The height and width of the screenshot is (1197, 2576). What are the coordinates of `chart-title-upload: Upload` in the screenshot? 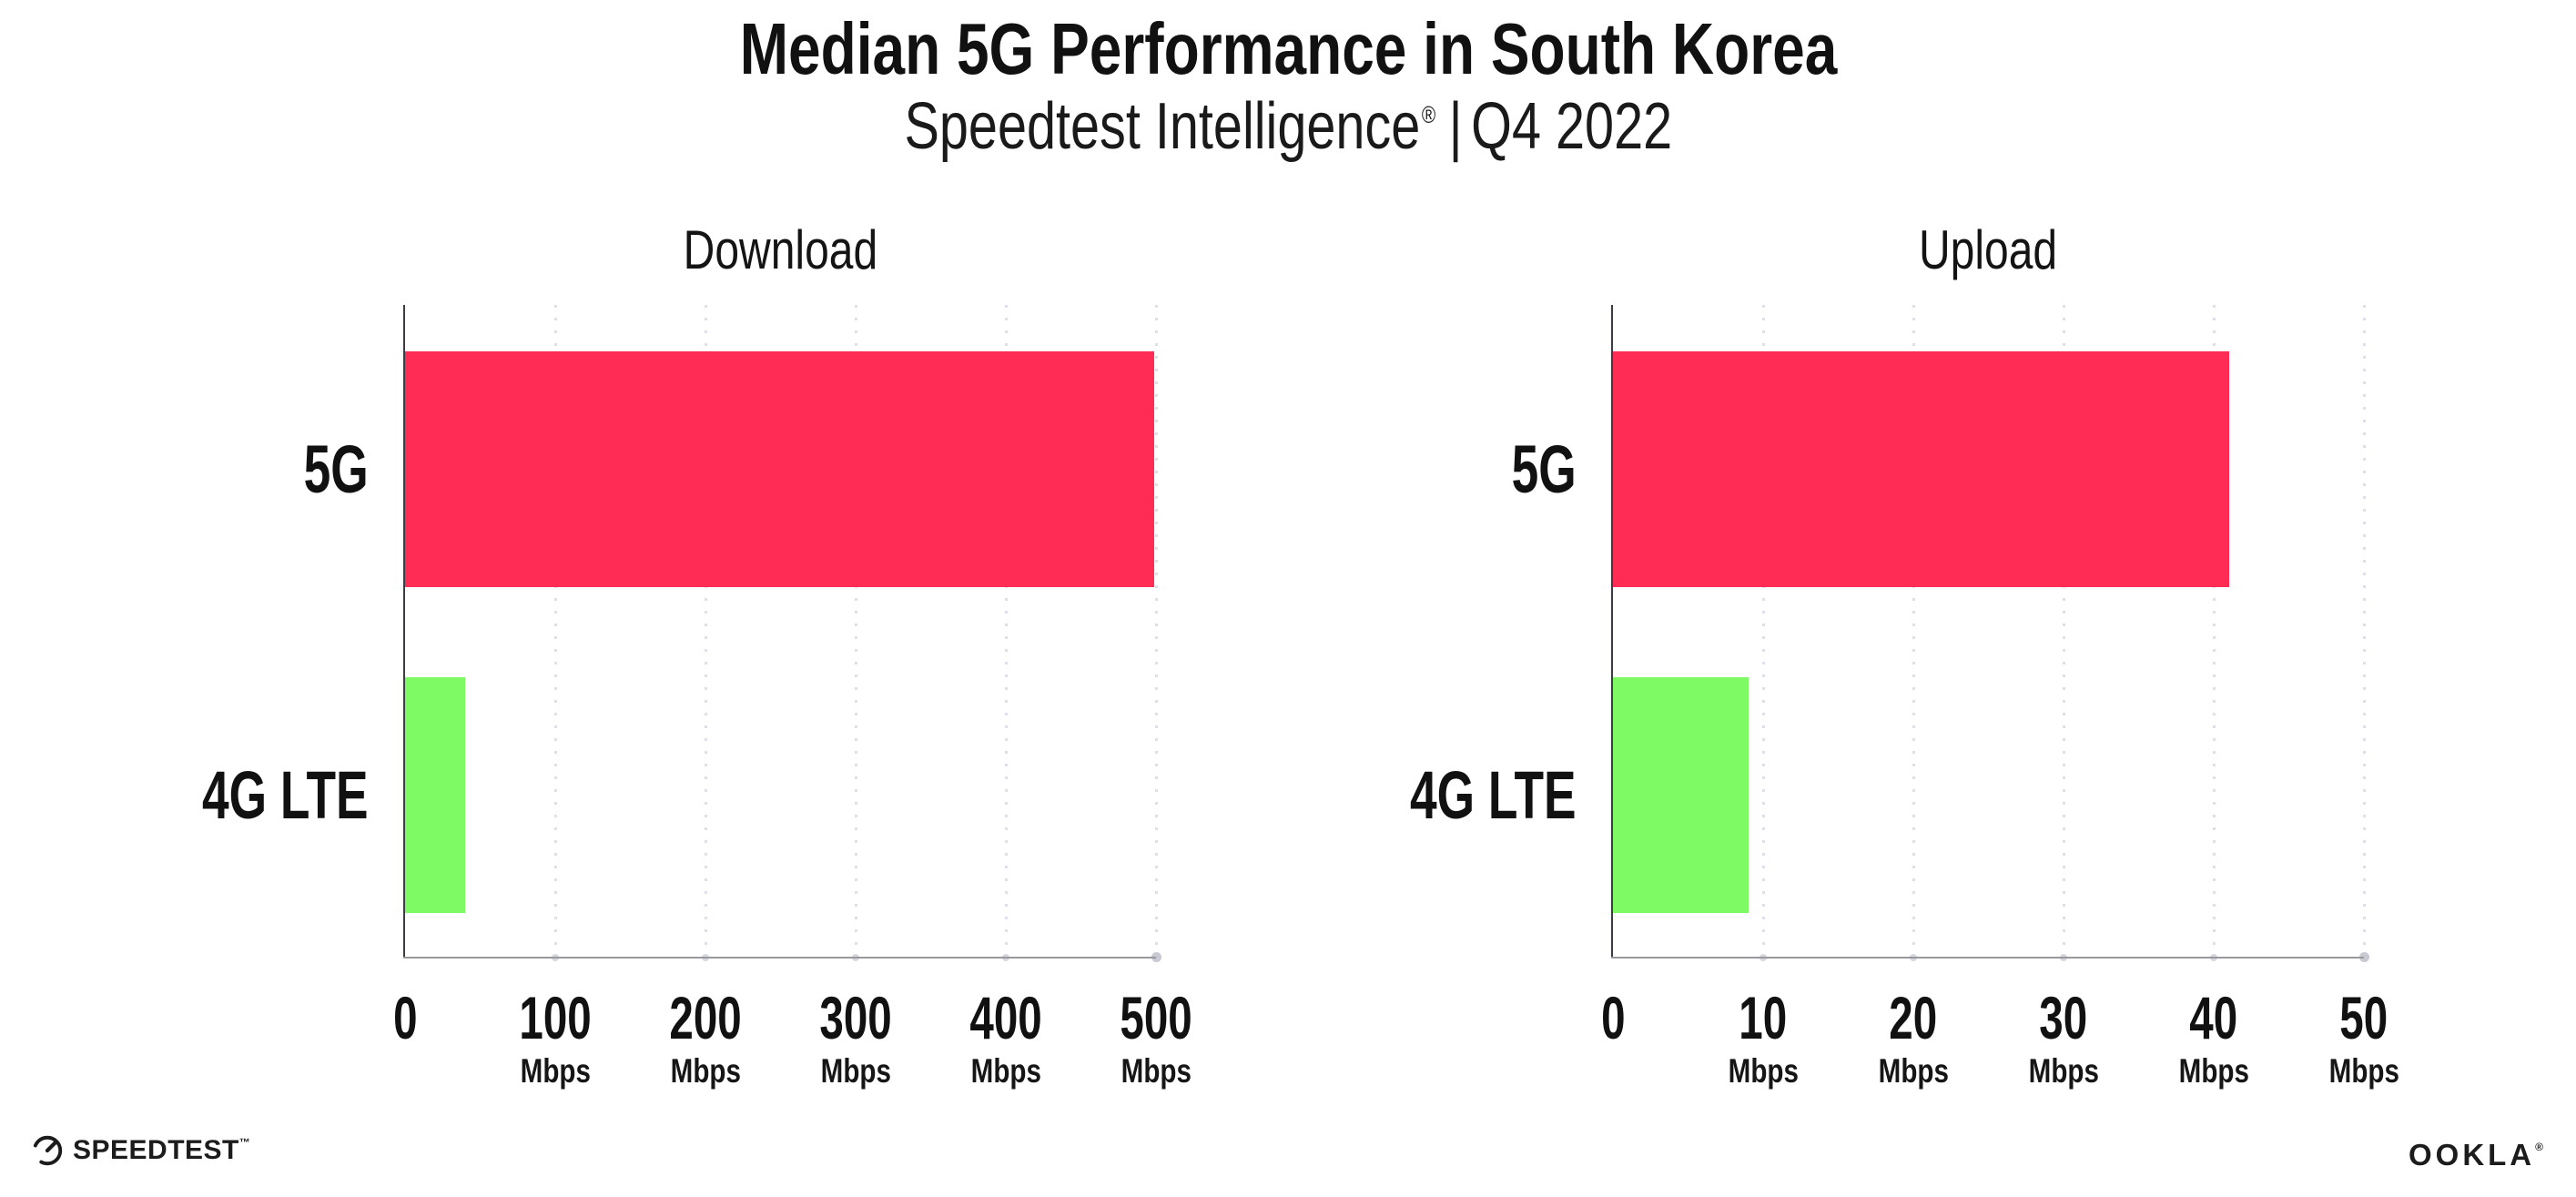 It's located at (1988, 250).